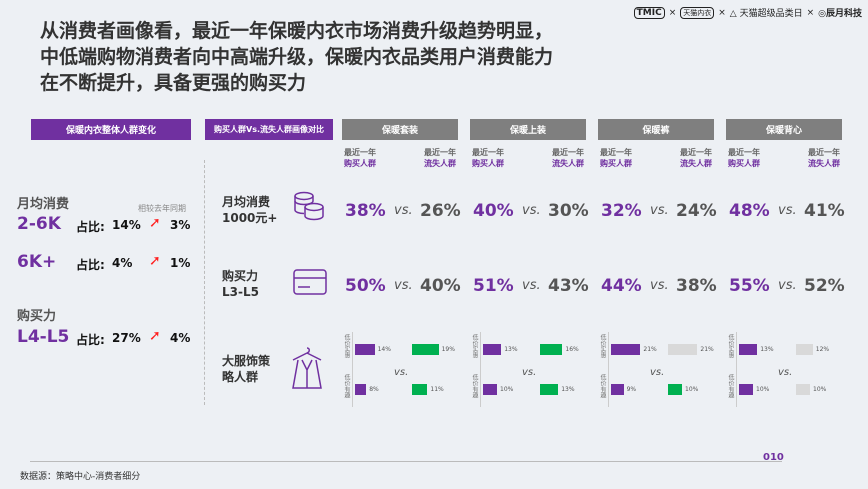  What do you see at coordinates (297, 57) in the screenshot?
I see `title-line: 中低端购物消费者向中高端升级，保暖内衣品类用户消费能力` at bounding box center [297, 57].